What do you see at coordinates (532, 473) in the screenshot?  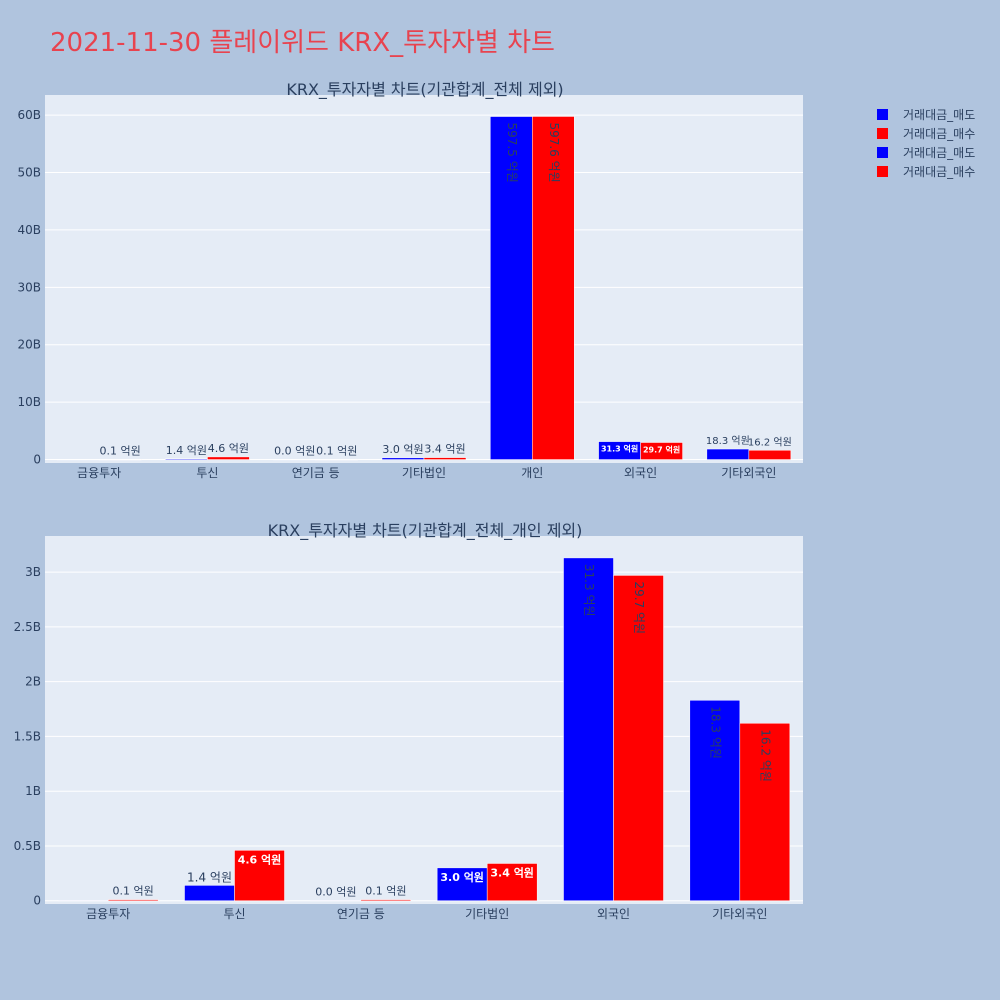 I see `x-tick-label: 개인` at bounding box center [532, 473].